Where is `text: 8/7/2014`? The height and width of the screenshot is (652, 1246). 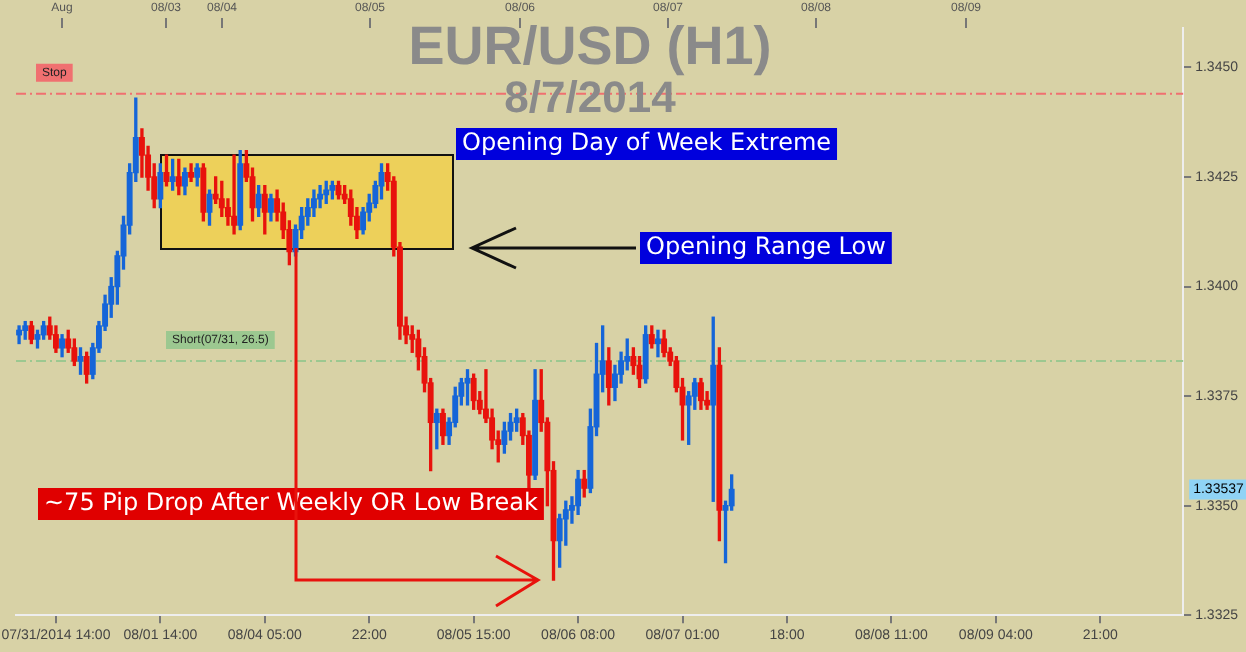 text: 8/7/2014 is located at coordinates (589, 98).